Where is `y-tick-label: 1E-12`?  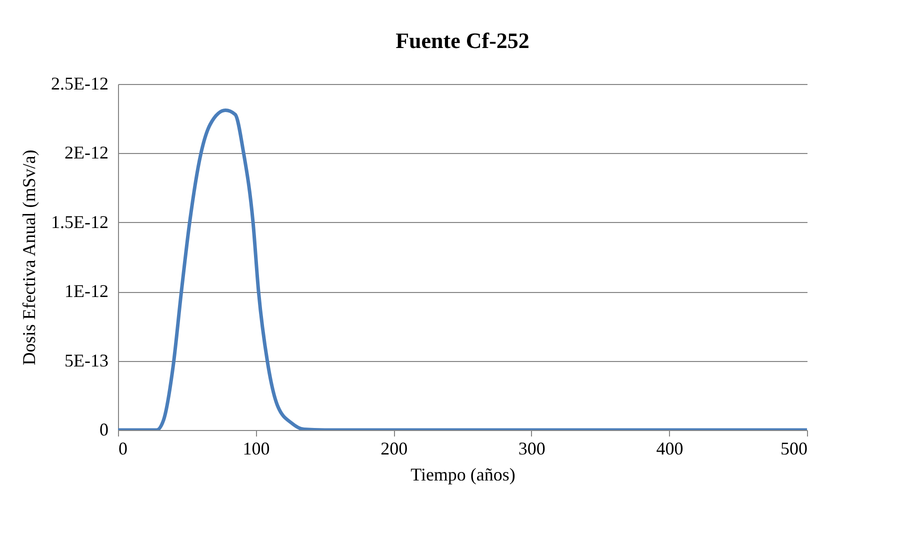
y-tick-label: 1E-12 is located at coordinates (86, 291).